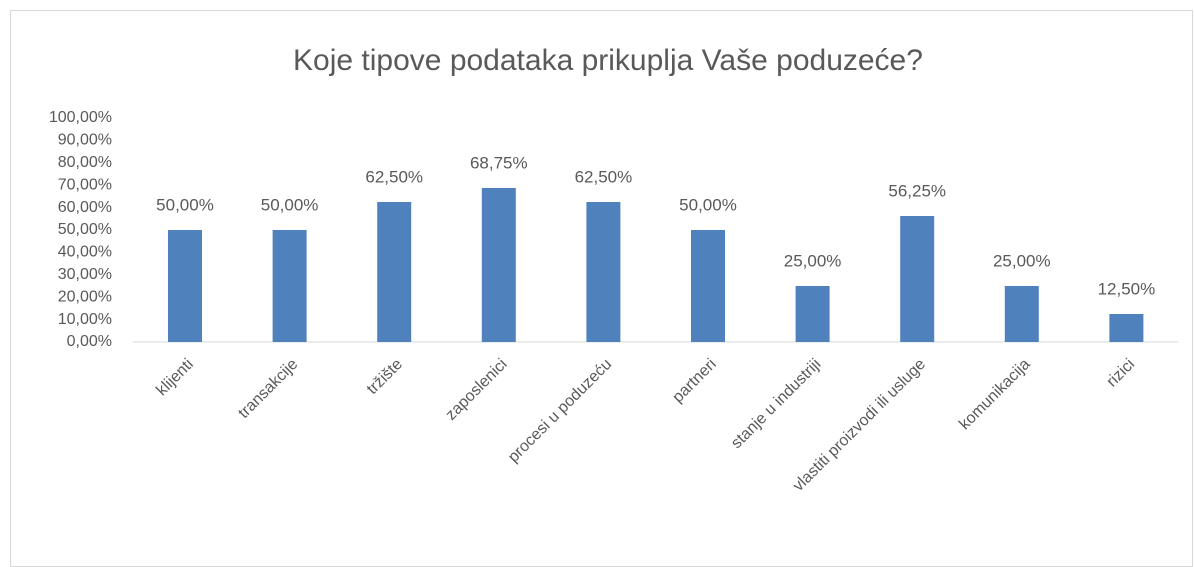 This screenshot has height=567, width=1194. Describe the element at coordinates (85, 140) in the screenshot. I see `y-tick-label: 90,00%` at that location.